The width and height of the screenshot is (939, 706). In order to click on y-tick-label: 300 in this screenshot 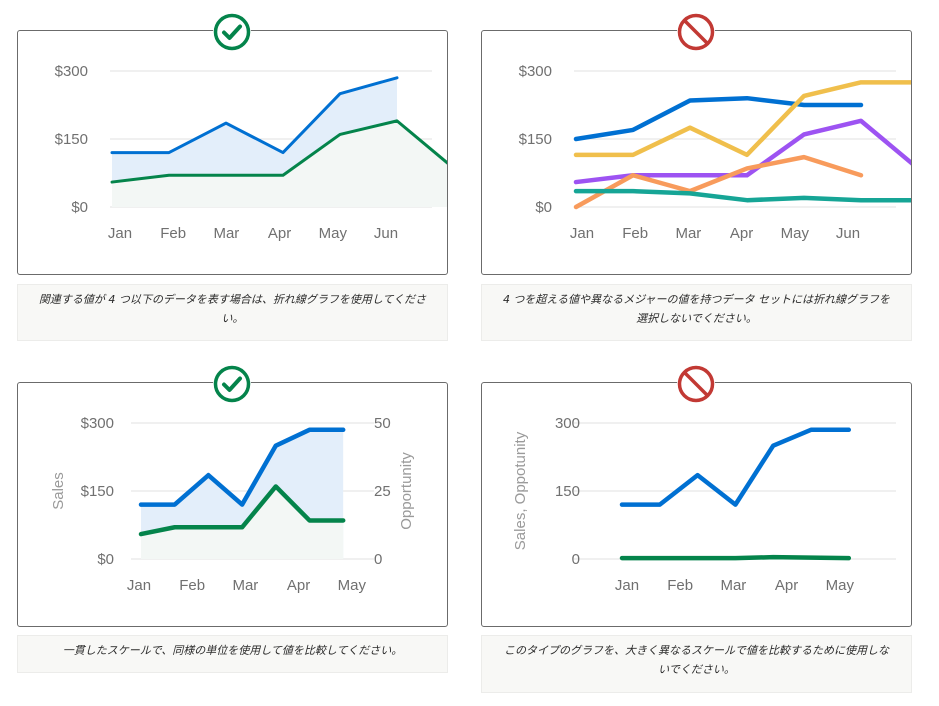, I will do `click(567, 423)`.